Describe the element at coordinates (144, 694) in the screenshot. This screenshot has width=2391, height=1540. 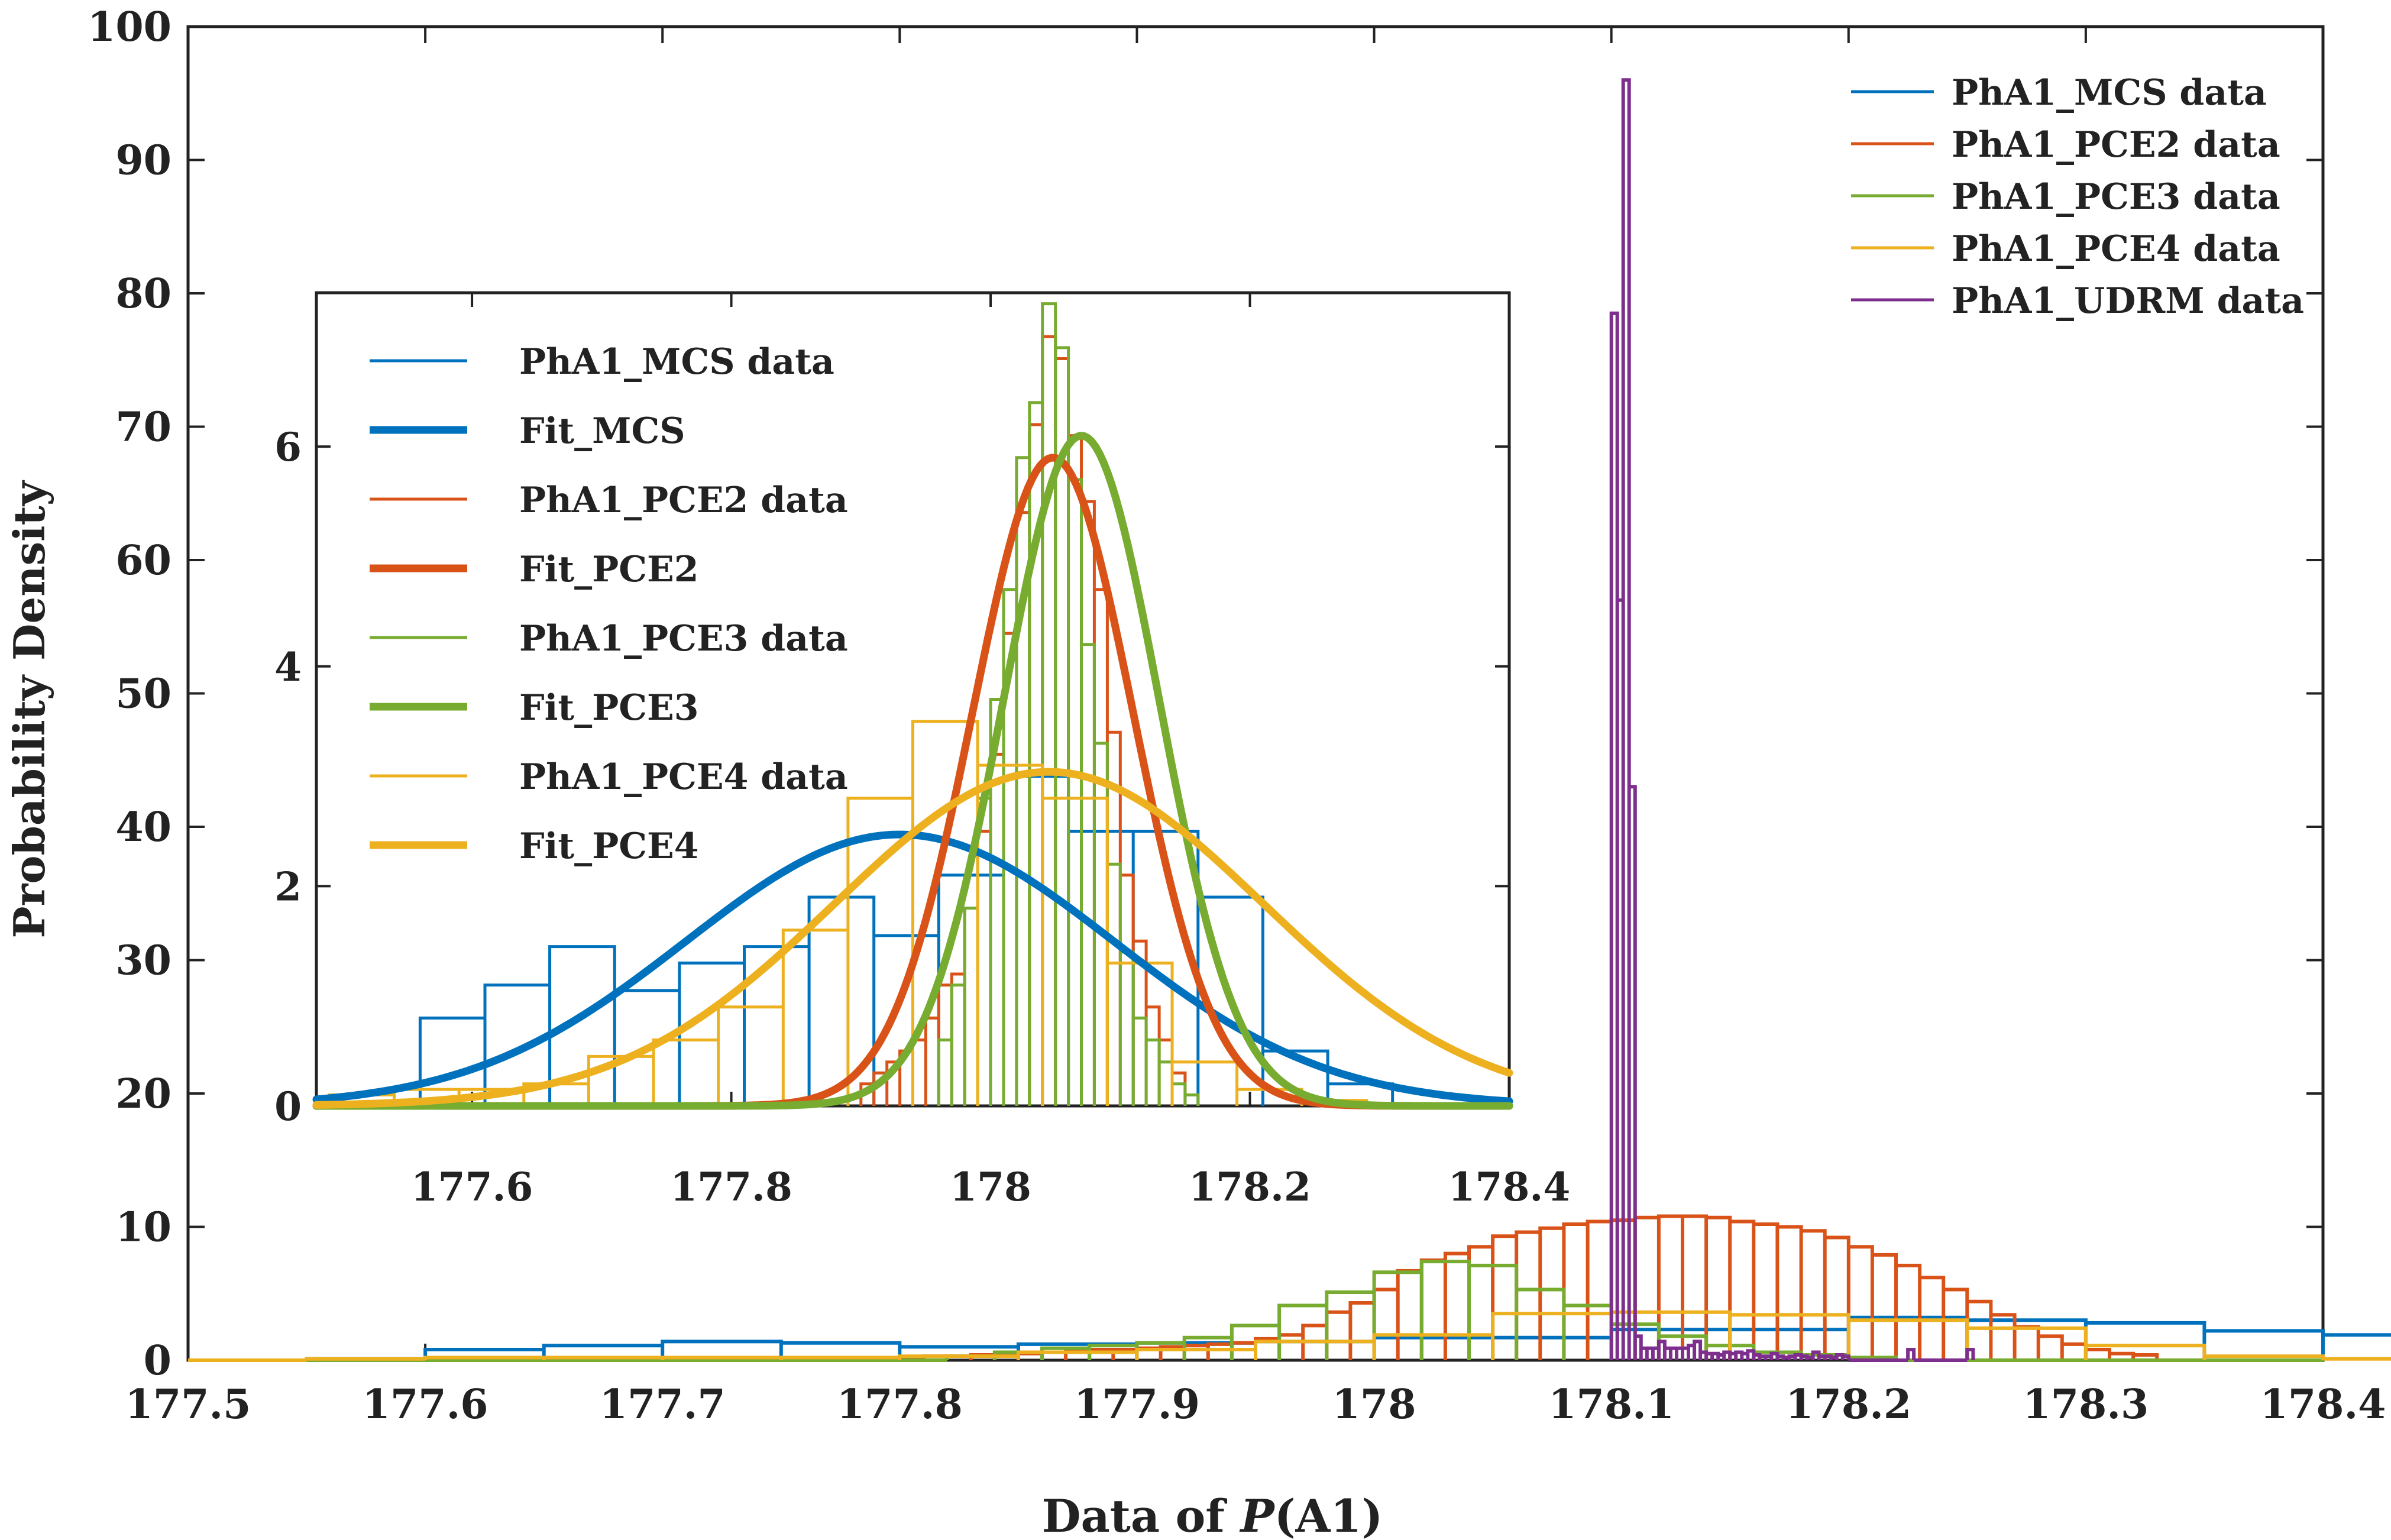
I see `main-y-tick-label: 50` at that location.